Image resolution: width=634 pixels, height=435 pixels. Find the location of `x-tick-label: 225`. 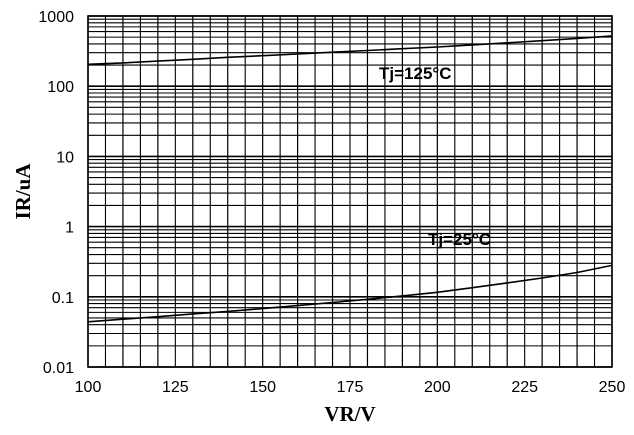

x-tick-label: 225 is located at coordinates (524, 387).